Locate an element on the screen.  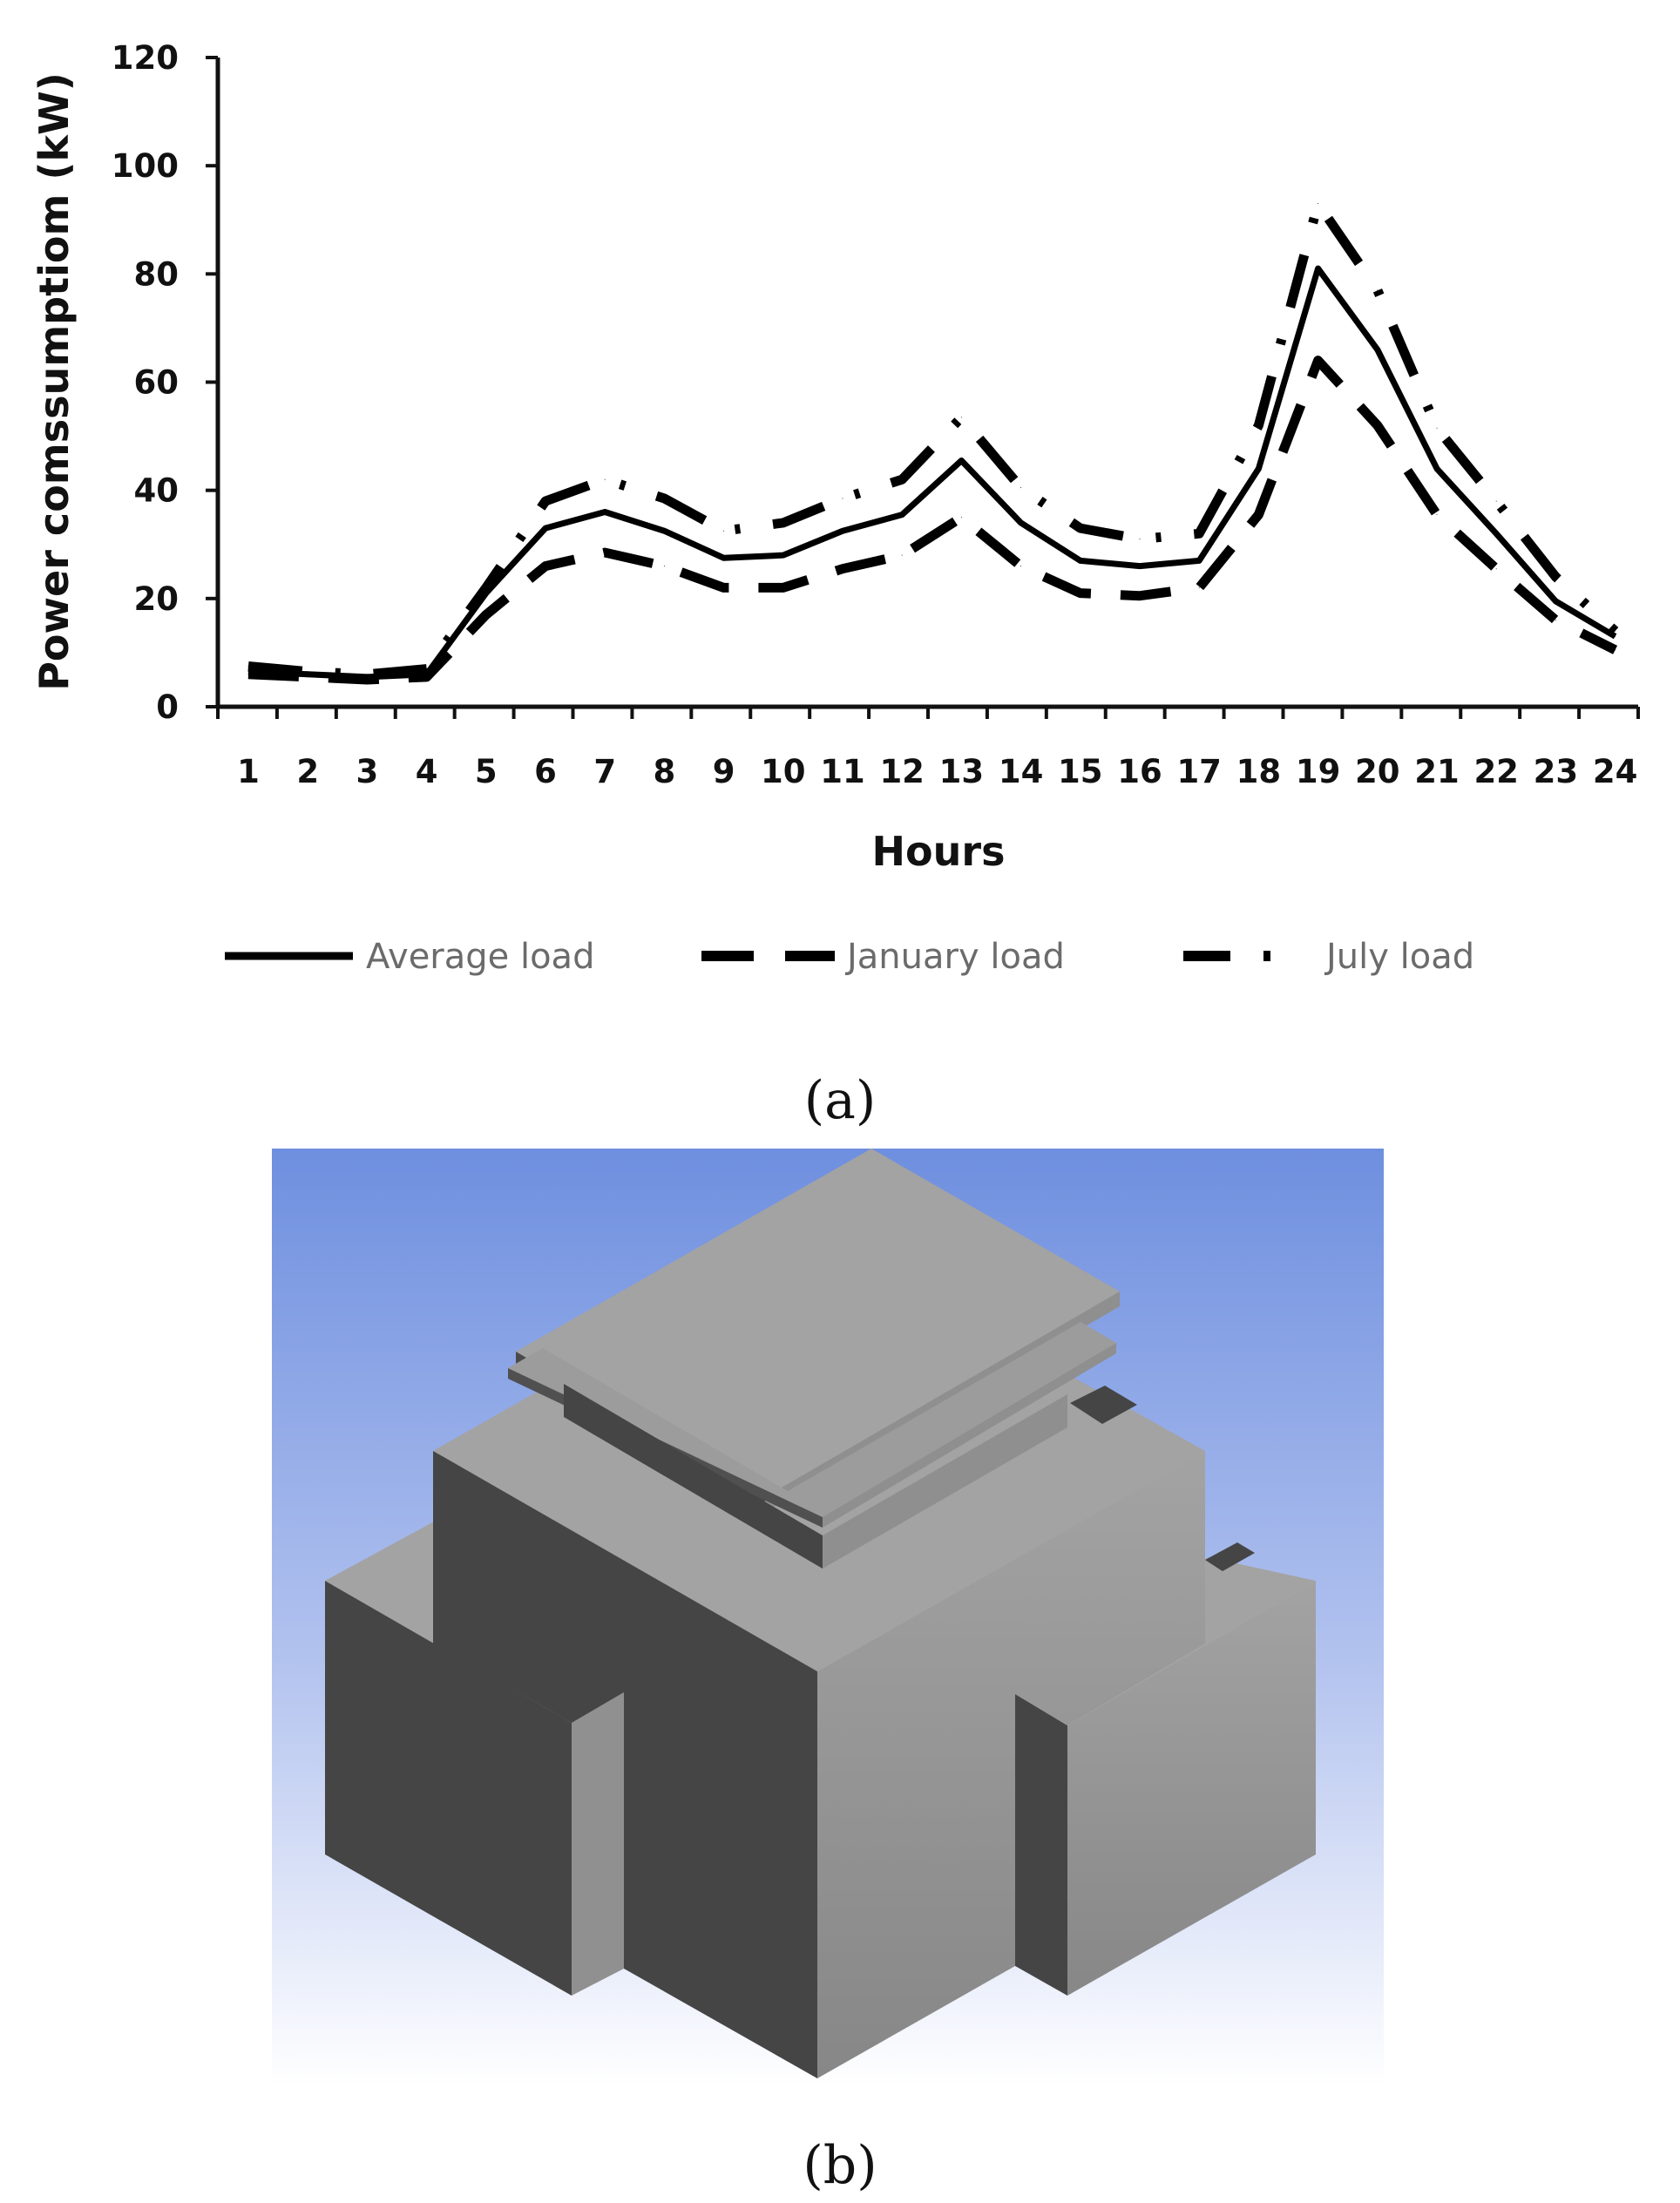
y-tick-label: 0 is located at coordinates (167, 707).